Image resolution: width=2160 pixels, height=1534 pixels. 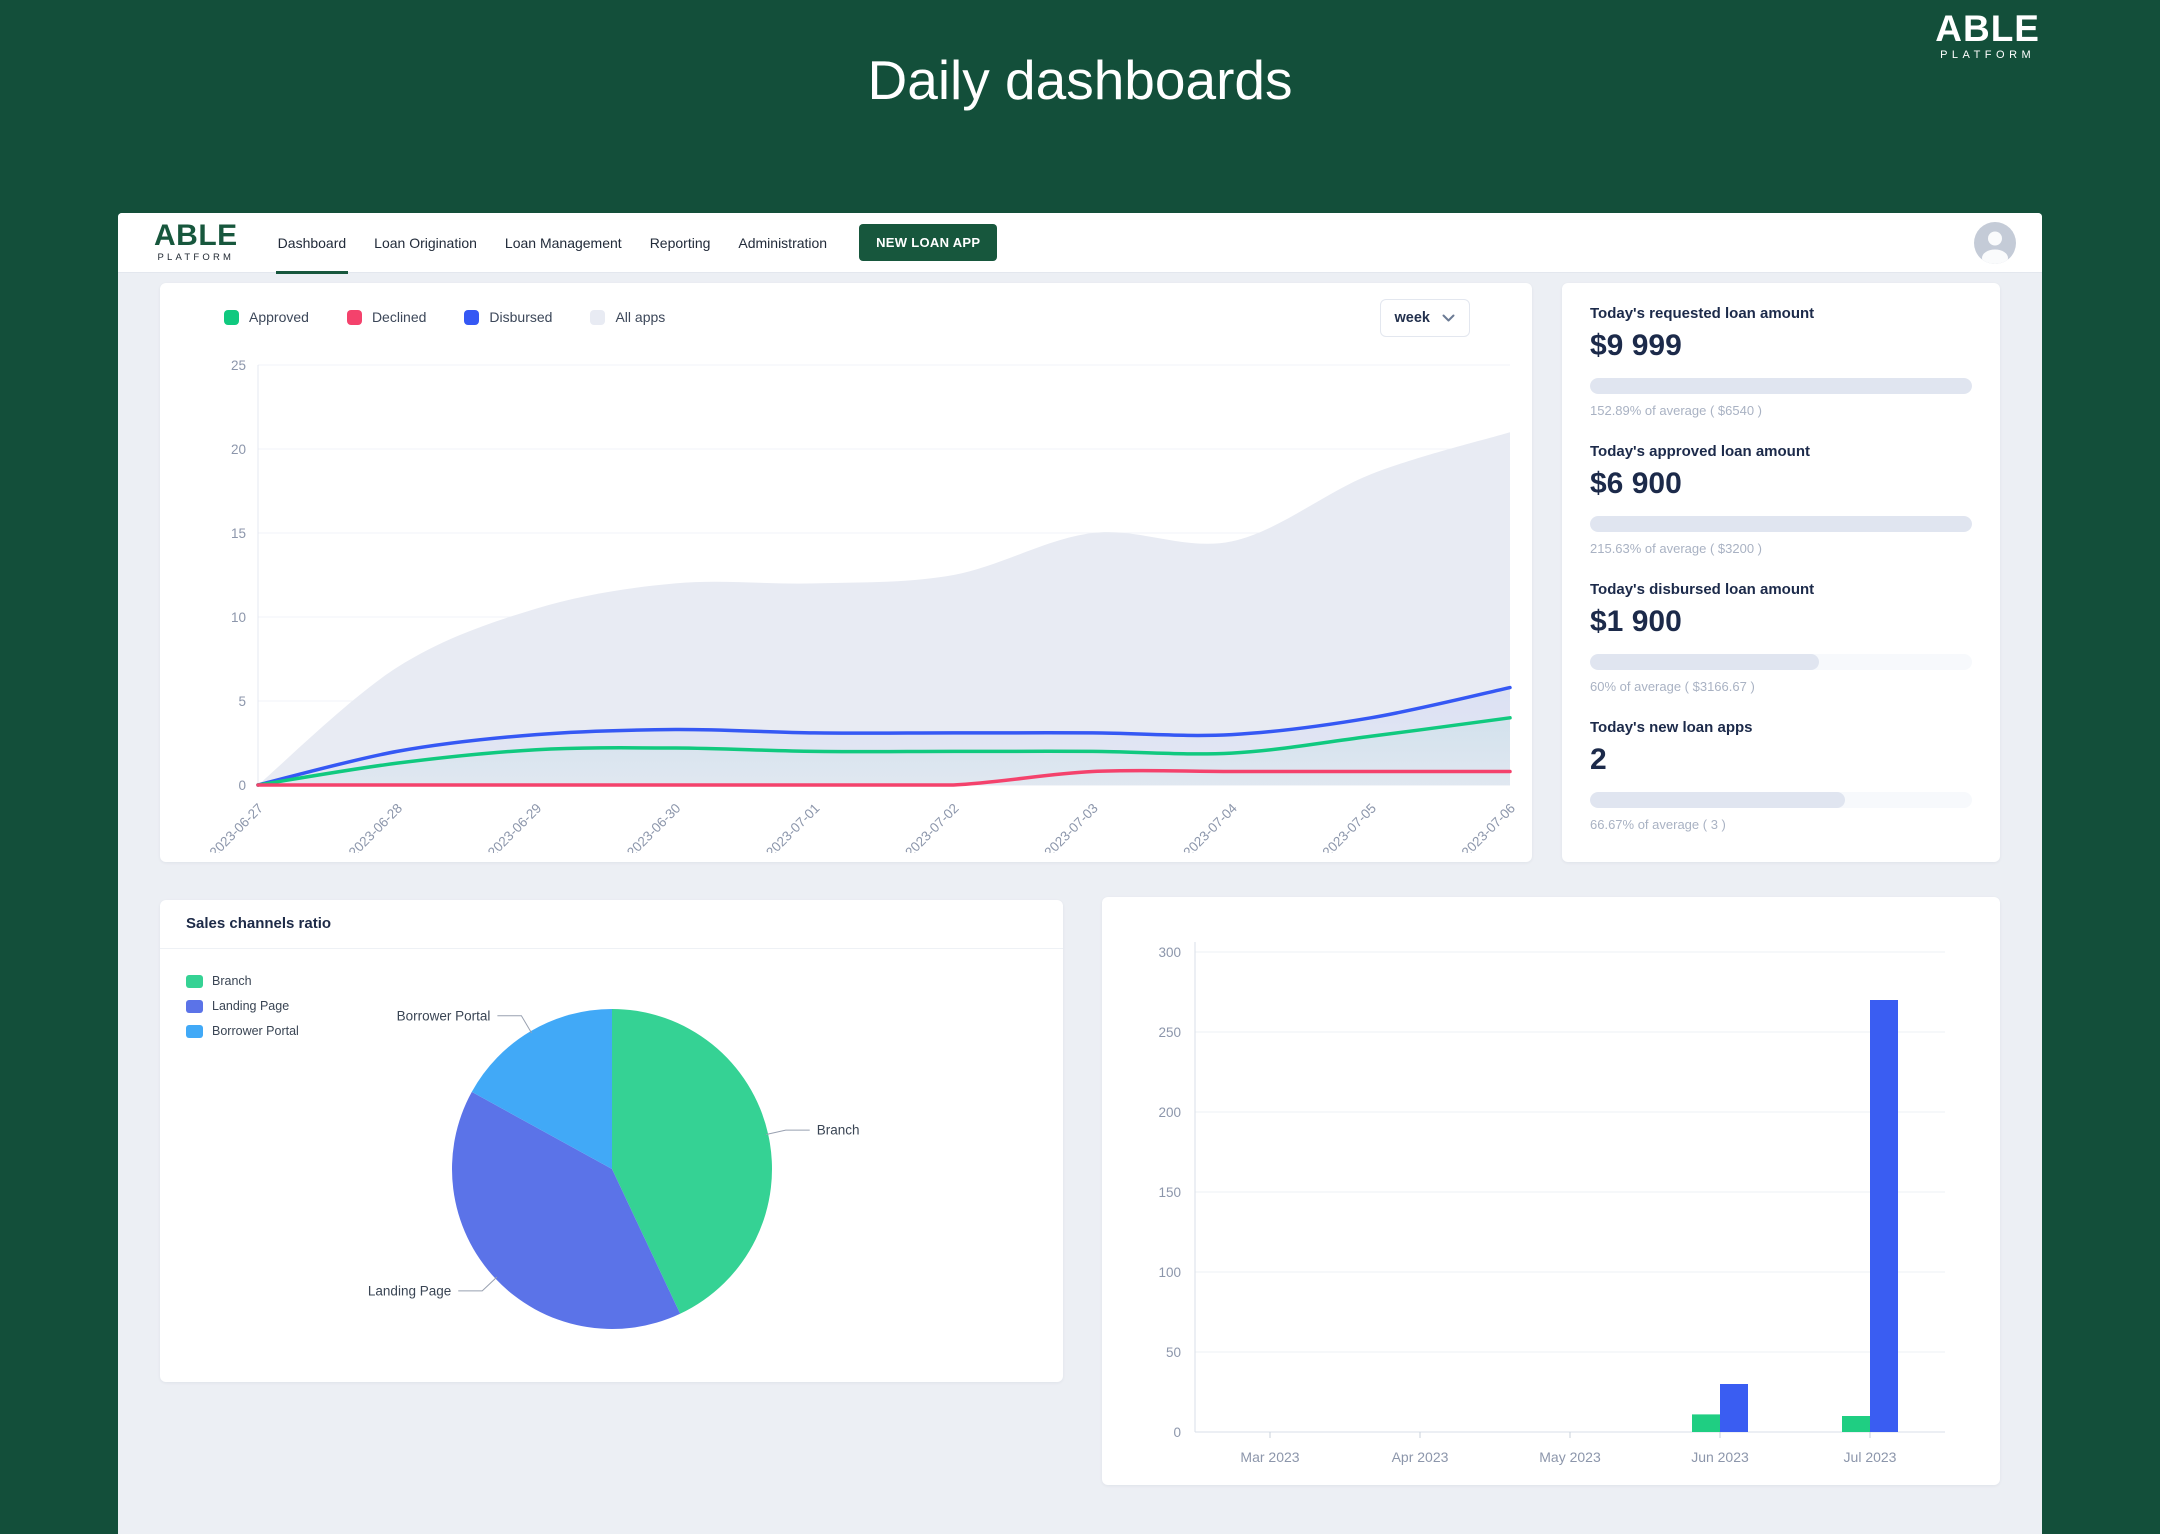 I want to click on nav-item-administration: Administration, so click(x=783, y=242).